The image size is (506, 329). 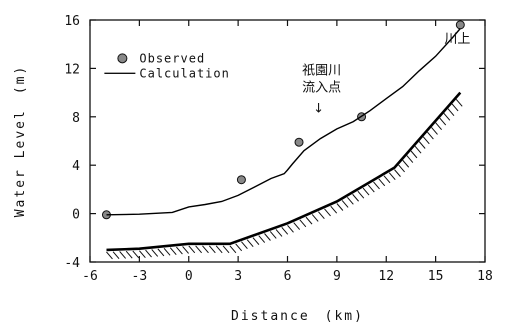 I want to click on x-tick-label: 9, so click(x=337, y=276).